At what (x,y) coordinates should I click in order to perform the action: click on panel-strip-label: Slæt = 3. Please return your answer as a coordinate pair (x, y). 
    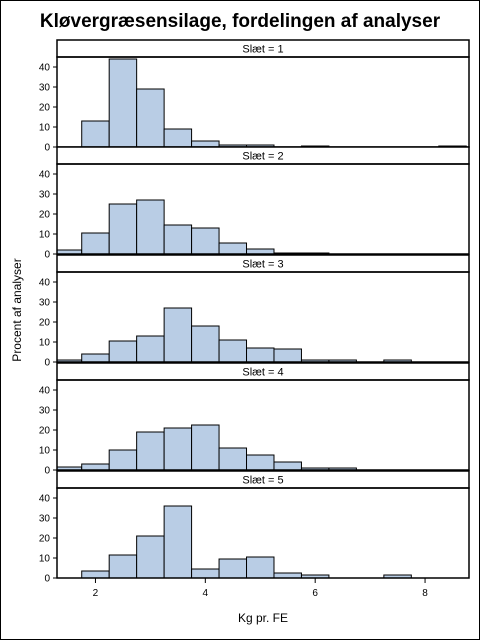
    Looking at the image, I should click on (262, 265).